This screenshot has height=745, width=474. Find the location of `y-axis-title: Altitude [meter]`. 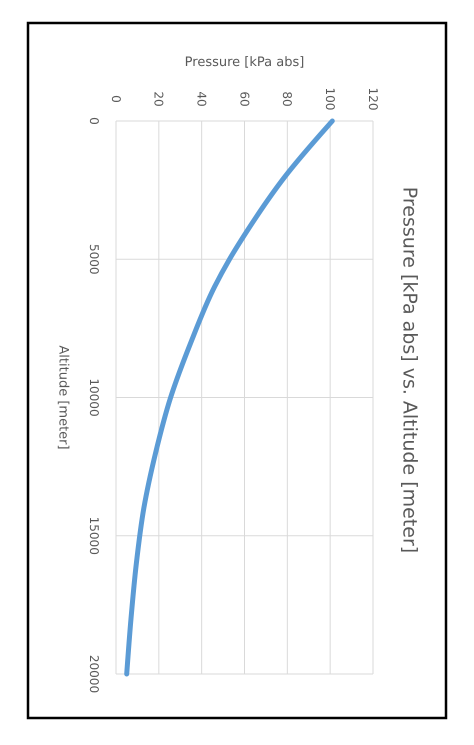

y-axis-title: Altitude [meter] is located at coordinates (62, 397).